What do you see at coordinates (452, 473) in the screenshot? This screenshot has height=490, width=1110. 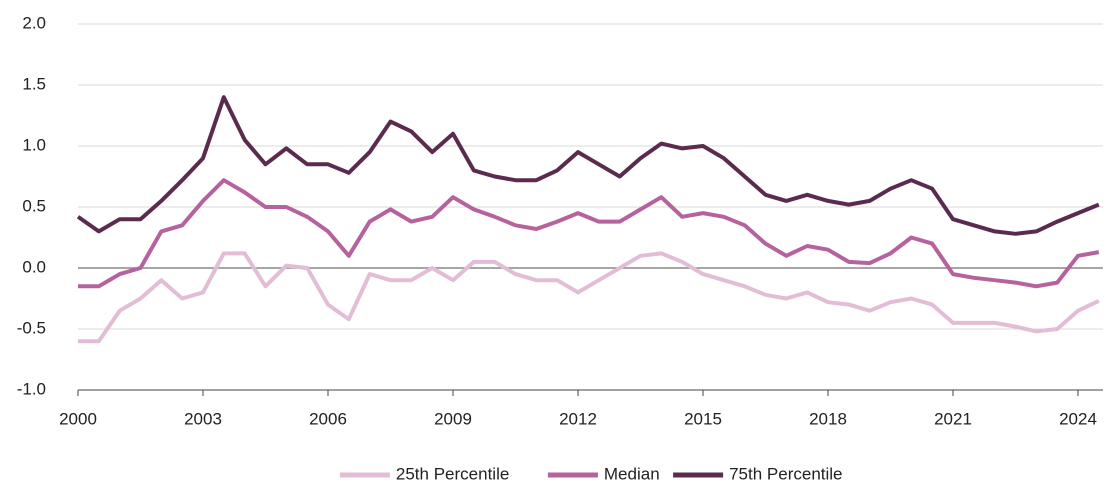 I see `legend-label: 25th Percentile` at bounding box center [452, 473].